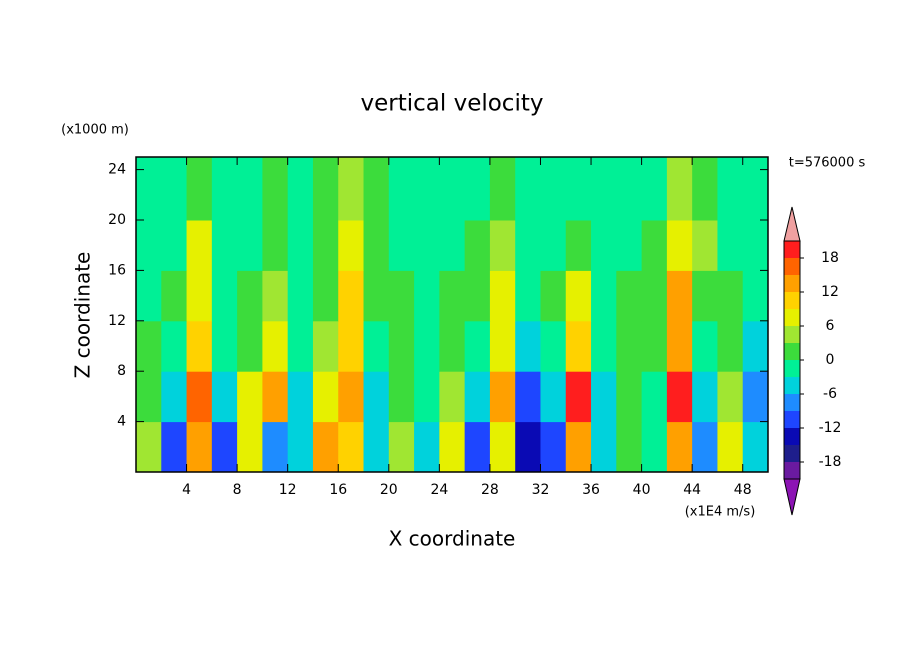 This screenshot has height=654, width=904. I want to click on y-tick-label: 4, so click(121, 422).